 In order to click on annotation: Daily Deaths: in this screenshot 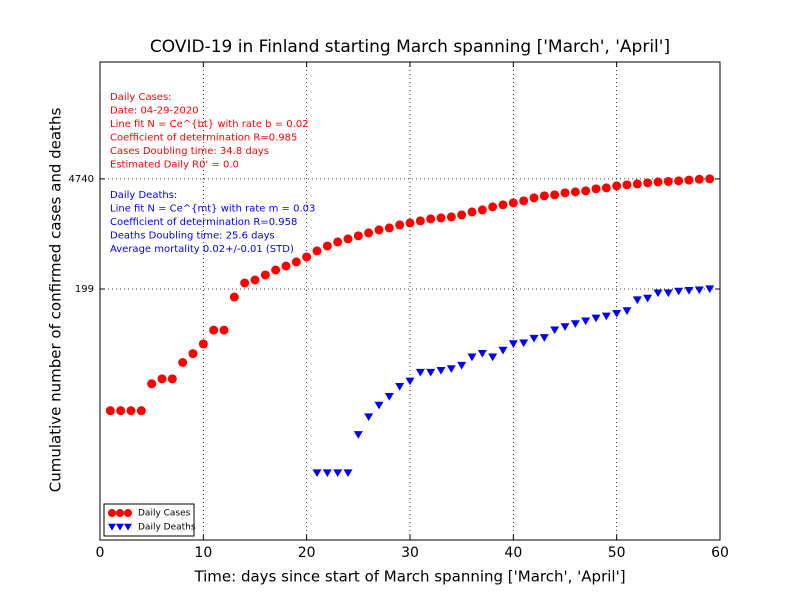, I will do `click(143, 195)`.